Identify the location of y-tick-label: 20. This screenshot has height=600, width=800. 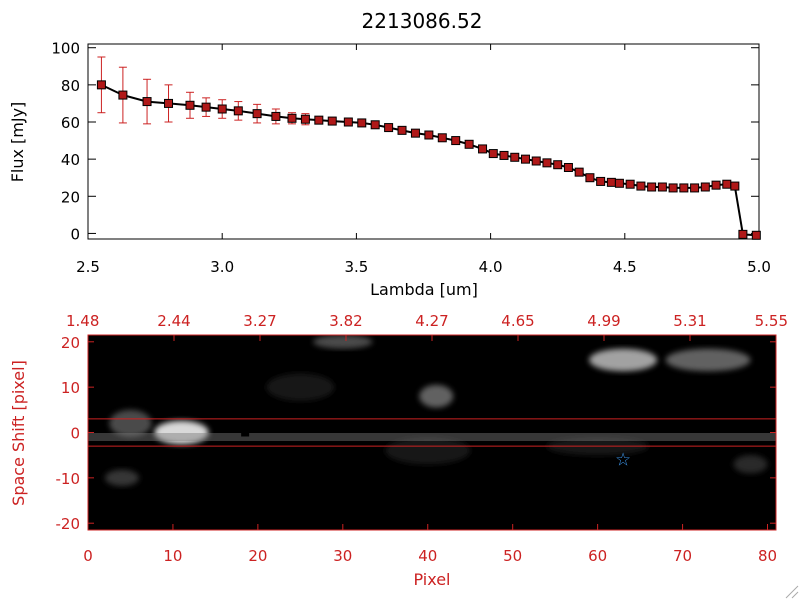
(70, 197).